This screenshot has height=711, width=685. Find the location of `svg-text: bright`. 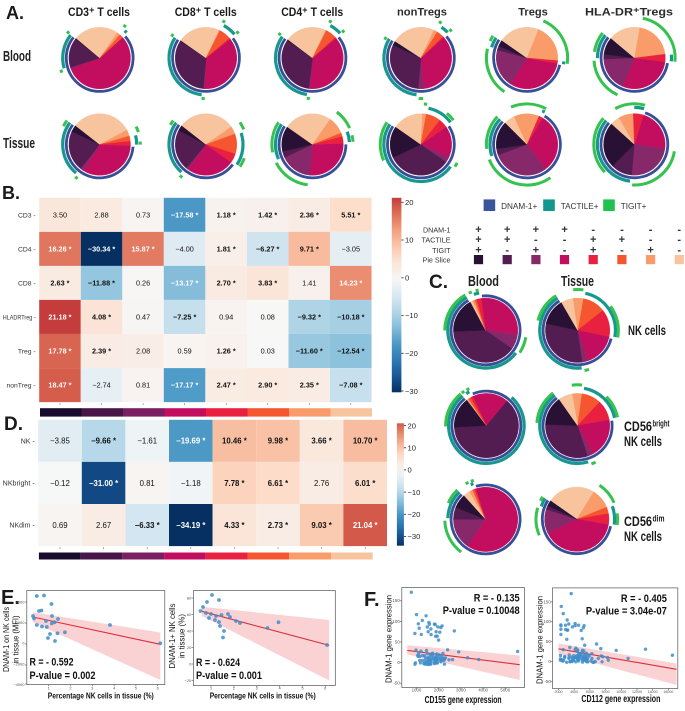

svg-text: bright is located at coordinates (661, 424).